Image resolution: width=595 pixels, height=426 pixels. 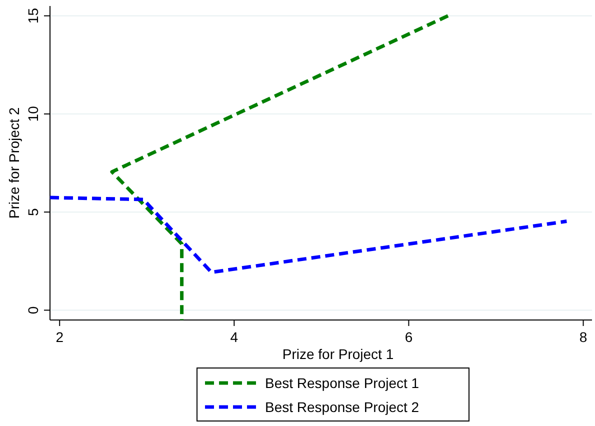 I want to click on x-tick-label: 2, so click(x=60, y=337).